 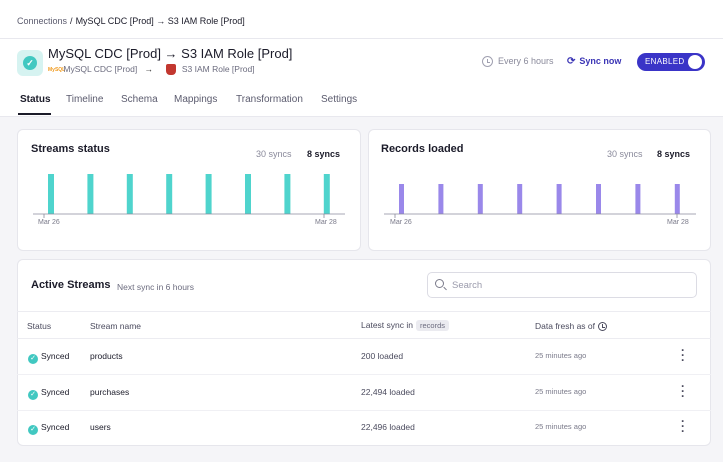 I want to click on s3-bucket-icon, so click(x=171, y=70).